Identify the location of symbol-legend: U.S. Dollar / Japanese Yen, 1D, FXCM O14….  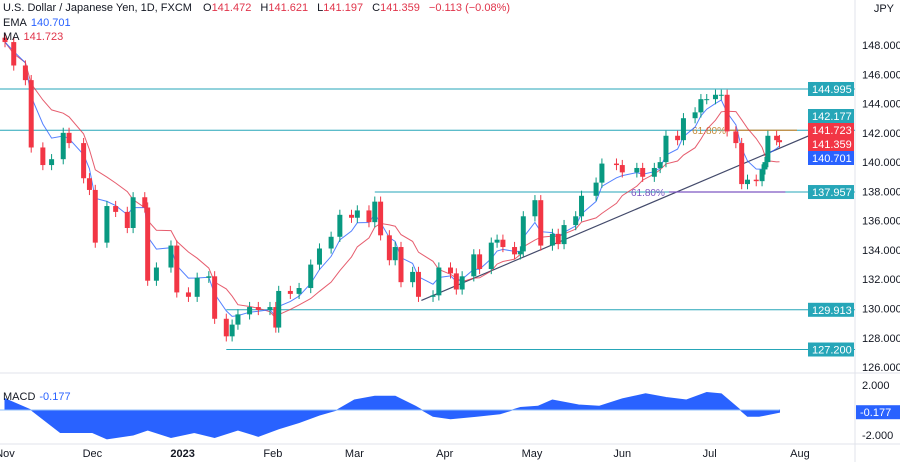
(256, 8).